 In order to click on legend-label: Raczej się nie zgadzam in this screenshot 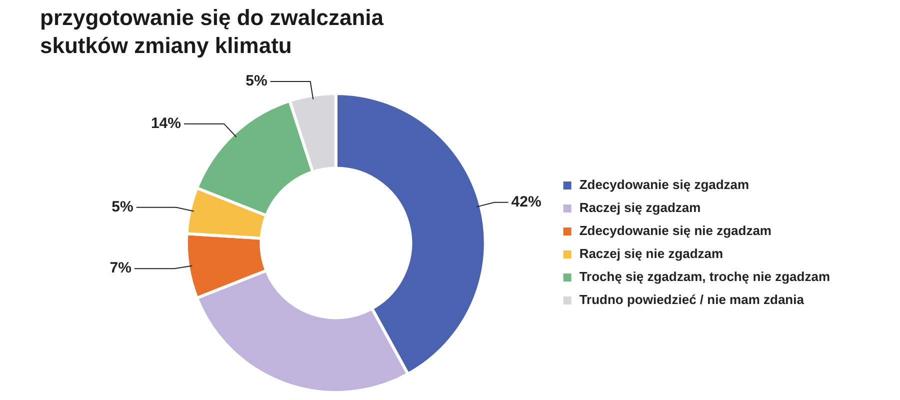, I will do `click(651, 254)`.